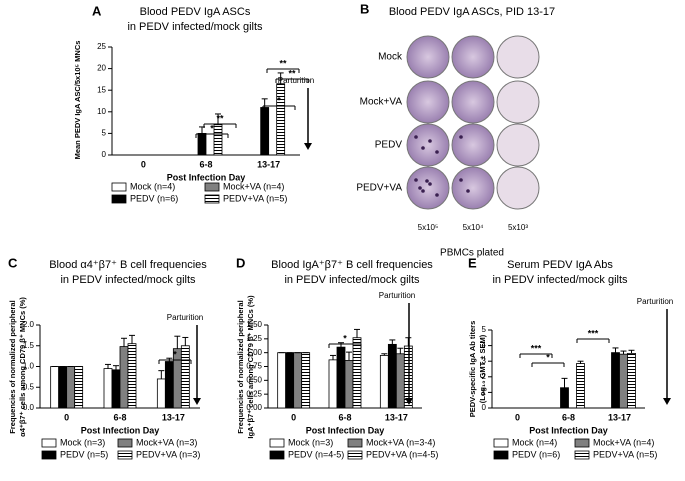 This screenshot has height=481, width=685. What do you see at coordinates (473, 227) in the screenshot?
I see `column-label: 5x10⁴` at bounding box center [473, 227].